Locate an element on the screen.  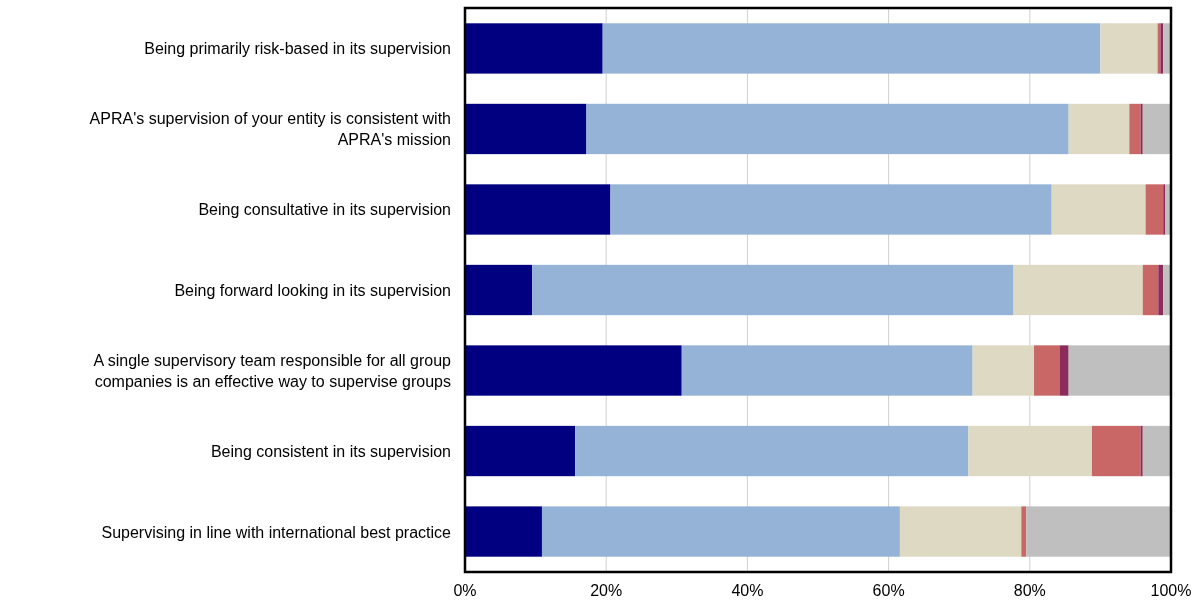
x-tick-label: 40% is located at coordinates (747, 590).